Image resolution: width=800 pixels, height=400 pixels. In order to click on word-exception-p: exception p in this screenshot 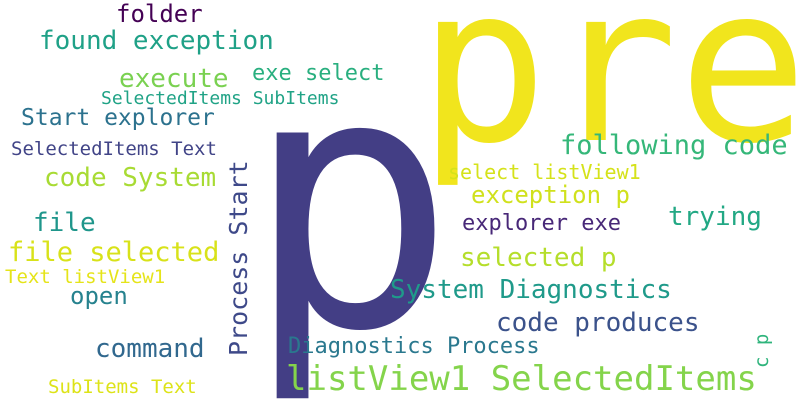, I will do `click(550, 195)`.